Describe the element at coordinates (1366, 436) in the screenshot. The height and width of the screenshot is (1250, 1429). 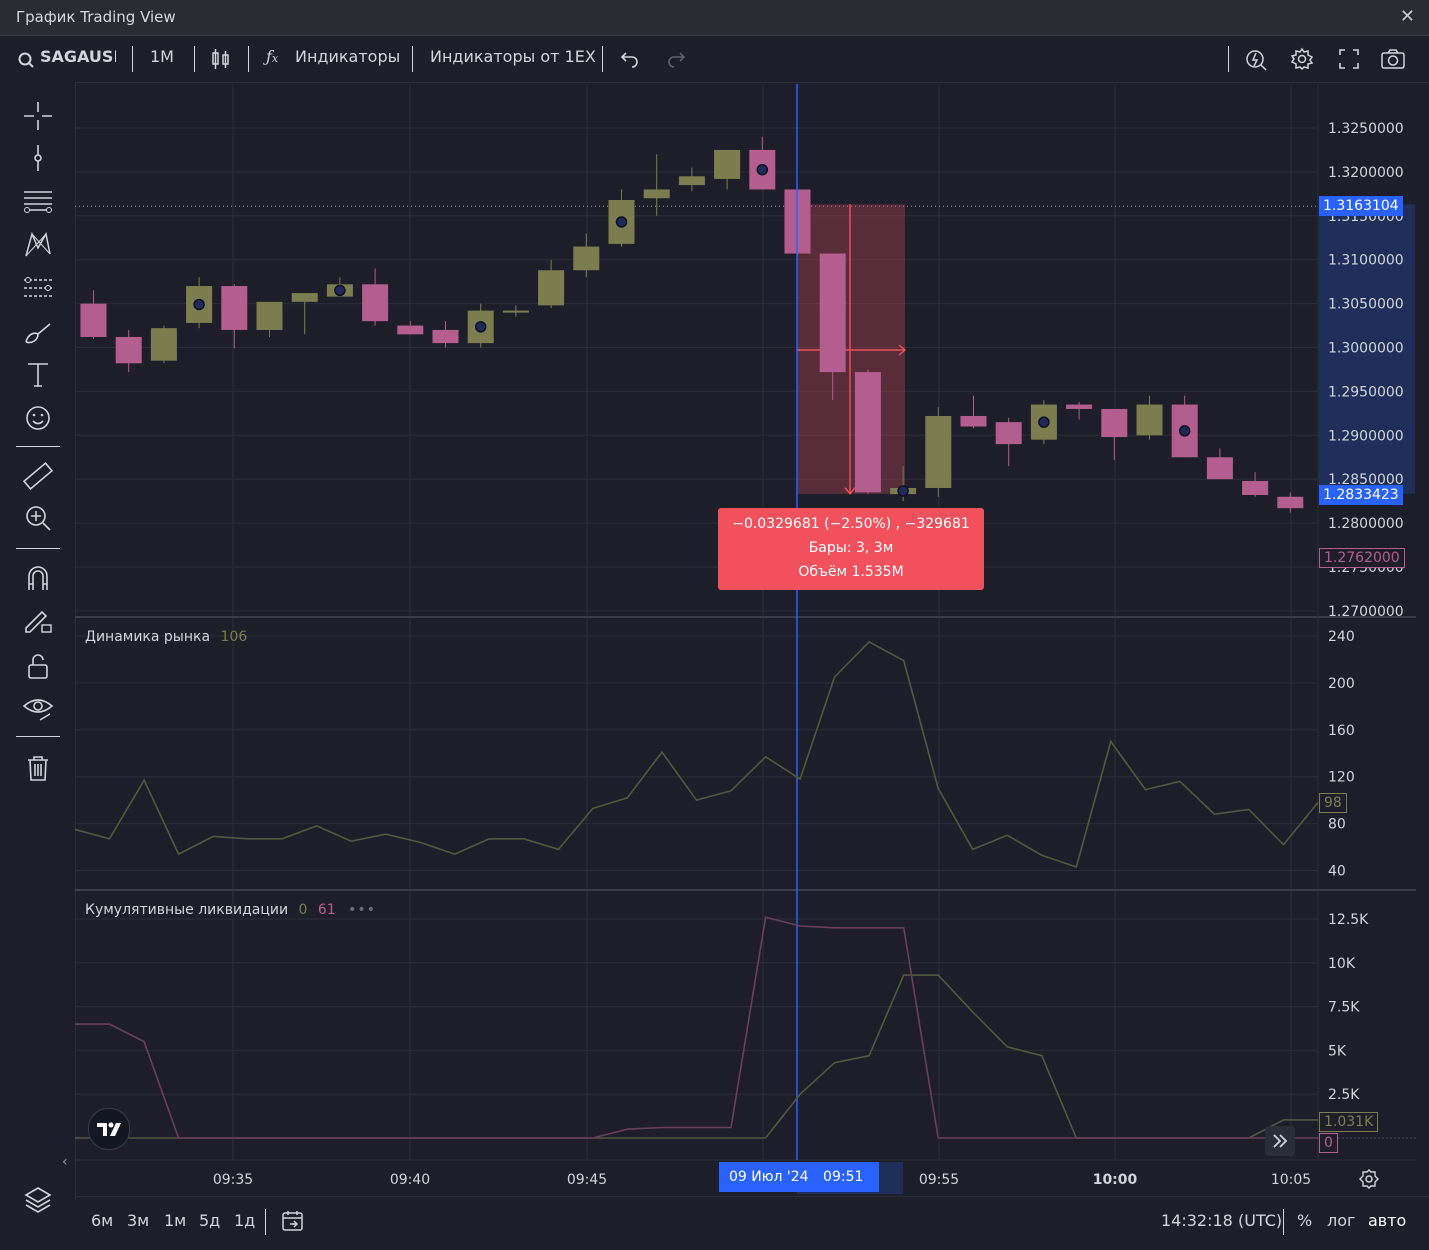
I see `price-tick-label: 1.2900000` at that location.